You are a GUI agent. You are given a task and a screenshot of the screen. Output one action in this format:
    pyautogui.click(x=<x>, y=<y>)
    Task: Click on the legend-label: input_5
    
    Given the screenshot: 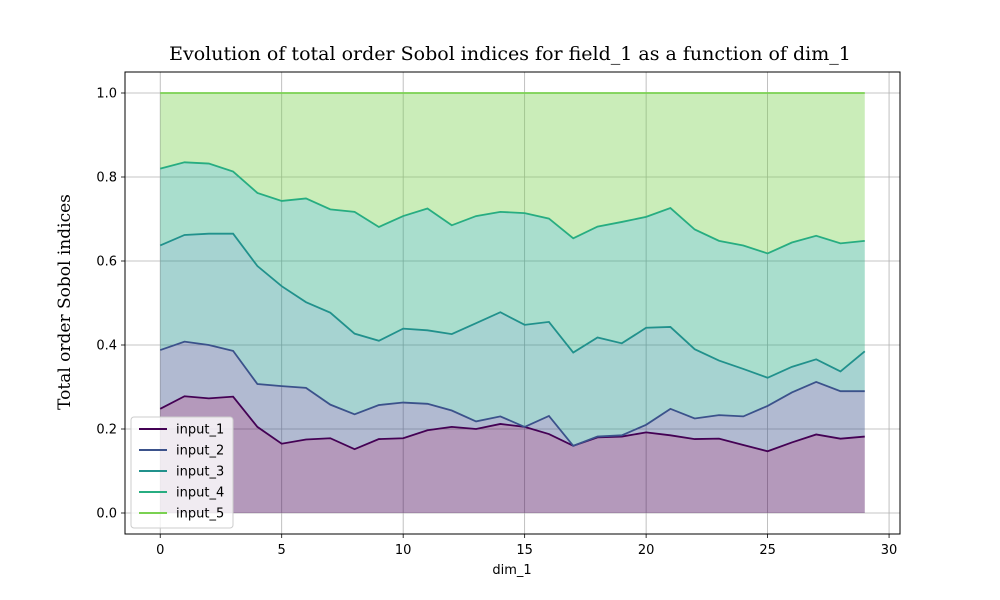 What is the action you would take?
    pyautogui.click(x=200, y=514)
    